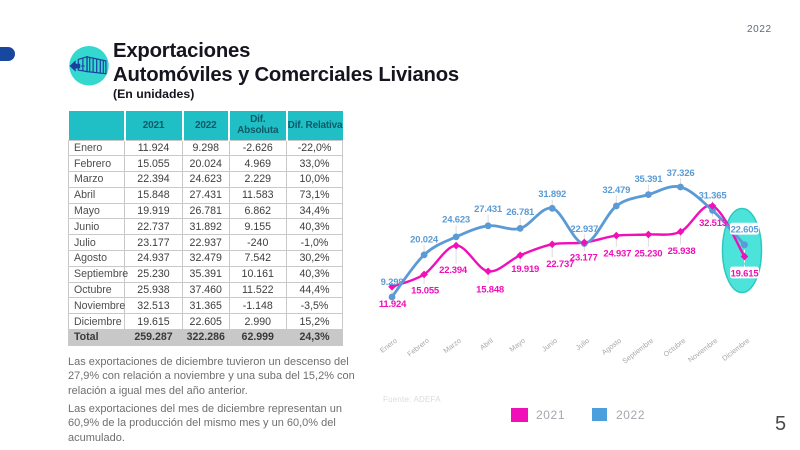 This screenshot has height=450, width=800. Describe the element at coordinates (584, 258) in the screenshot. I see `svg-text: 23.177` at that location.